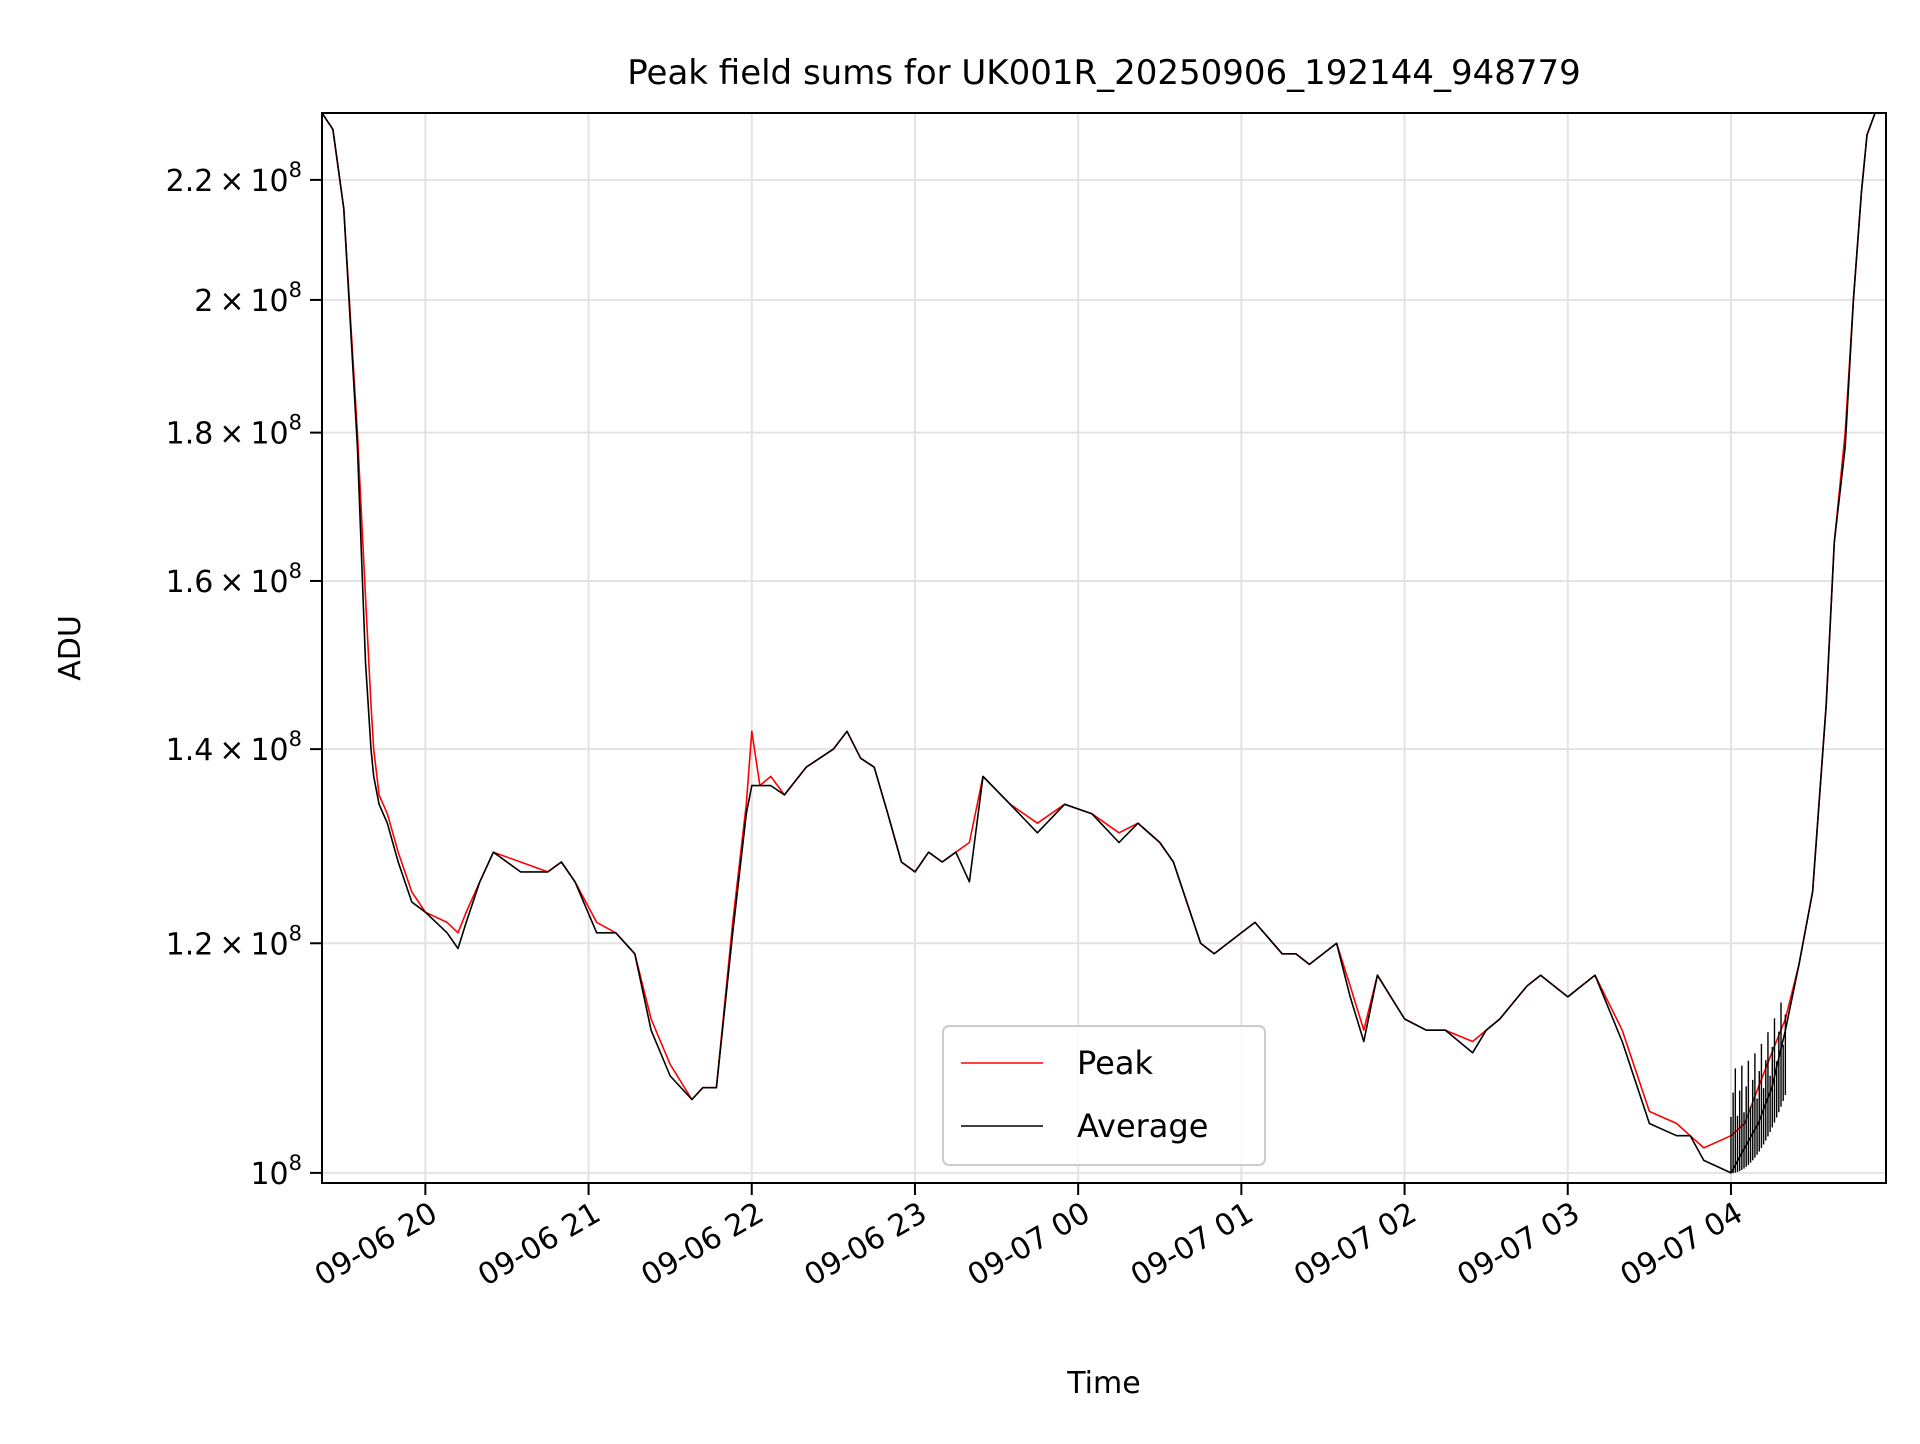 This screenshot has width=1920, height=1444. What do you see at coordinates (234, 941) in the screenshot?
I see `y-tick-label: 1.2 × 10⁸` at bounding box center [234, 941].